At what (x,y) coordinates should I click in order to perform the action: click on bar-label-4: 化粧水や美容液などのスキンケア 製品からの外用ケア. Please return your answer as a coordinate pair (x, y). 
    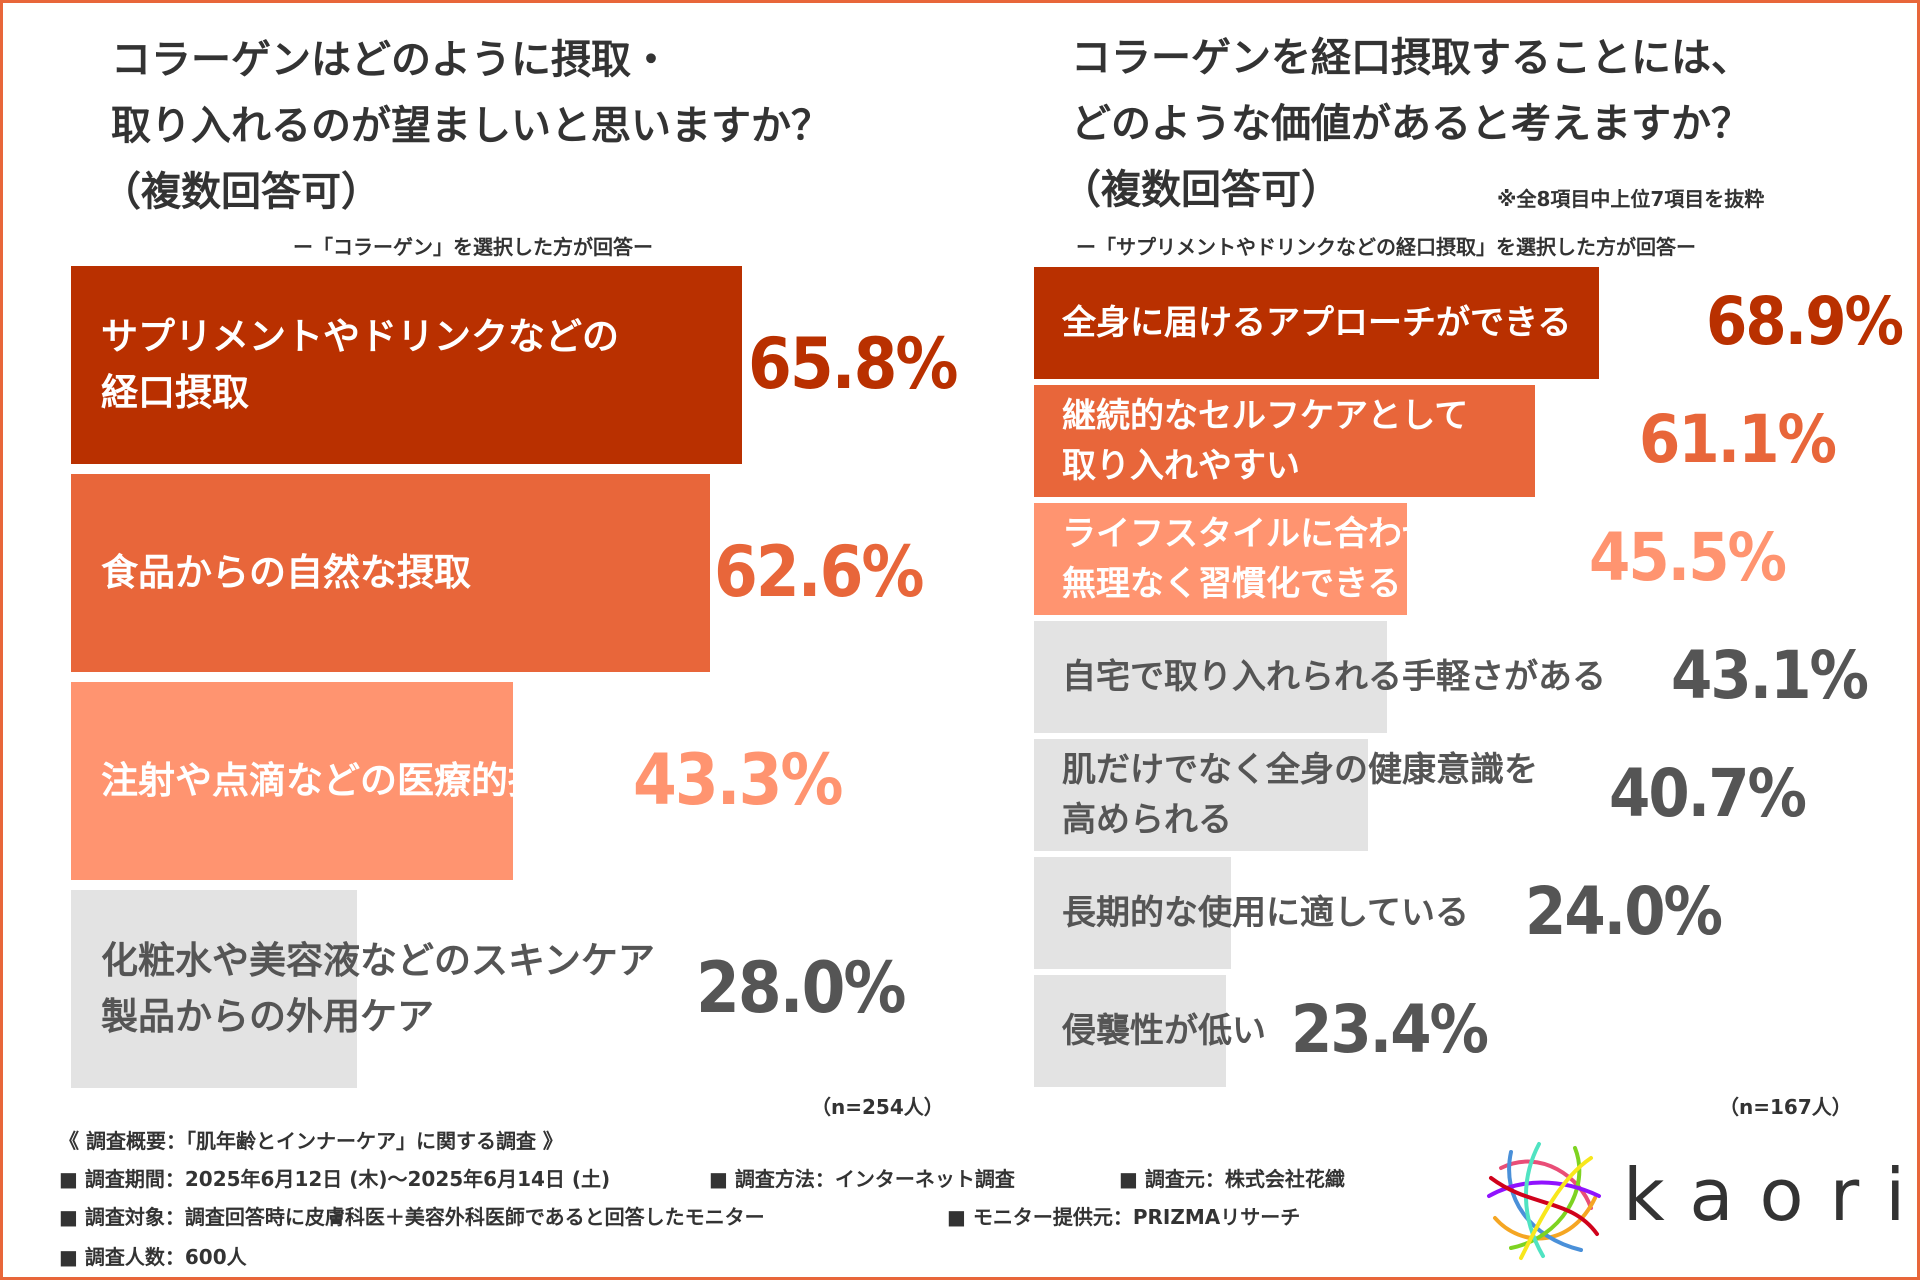
    Looking at the image, I should click on (378, 989).